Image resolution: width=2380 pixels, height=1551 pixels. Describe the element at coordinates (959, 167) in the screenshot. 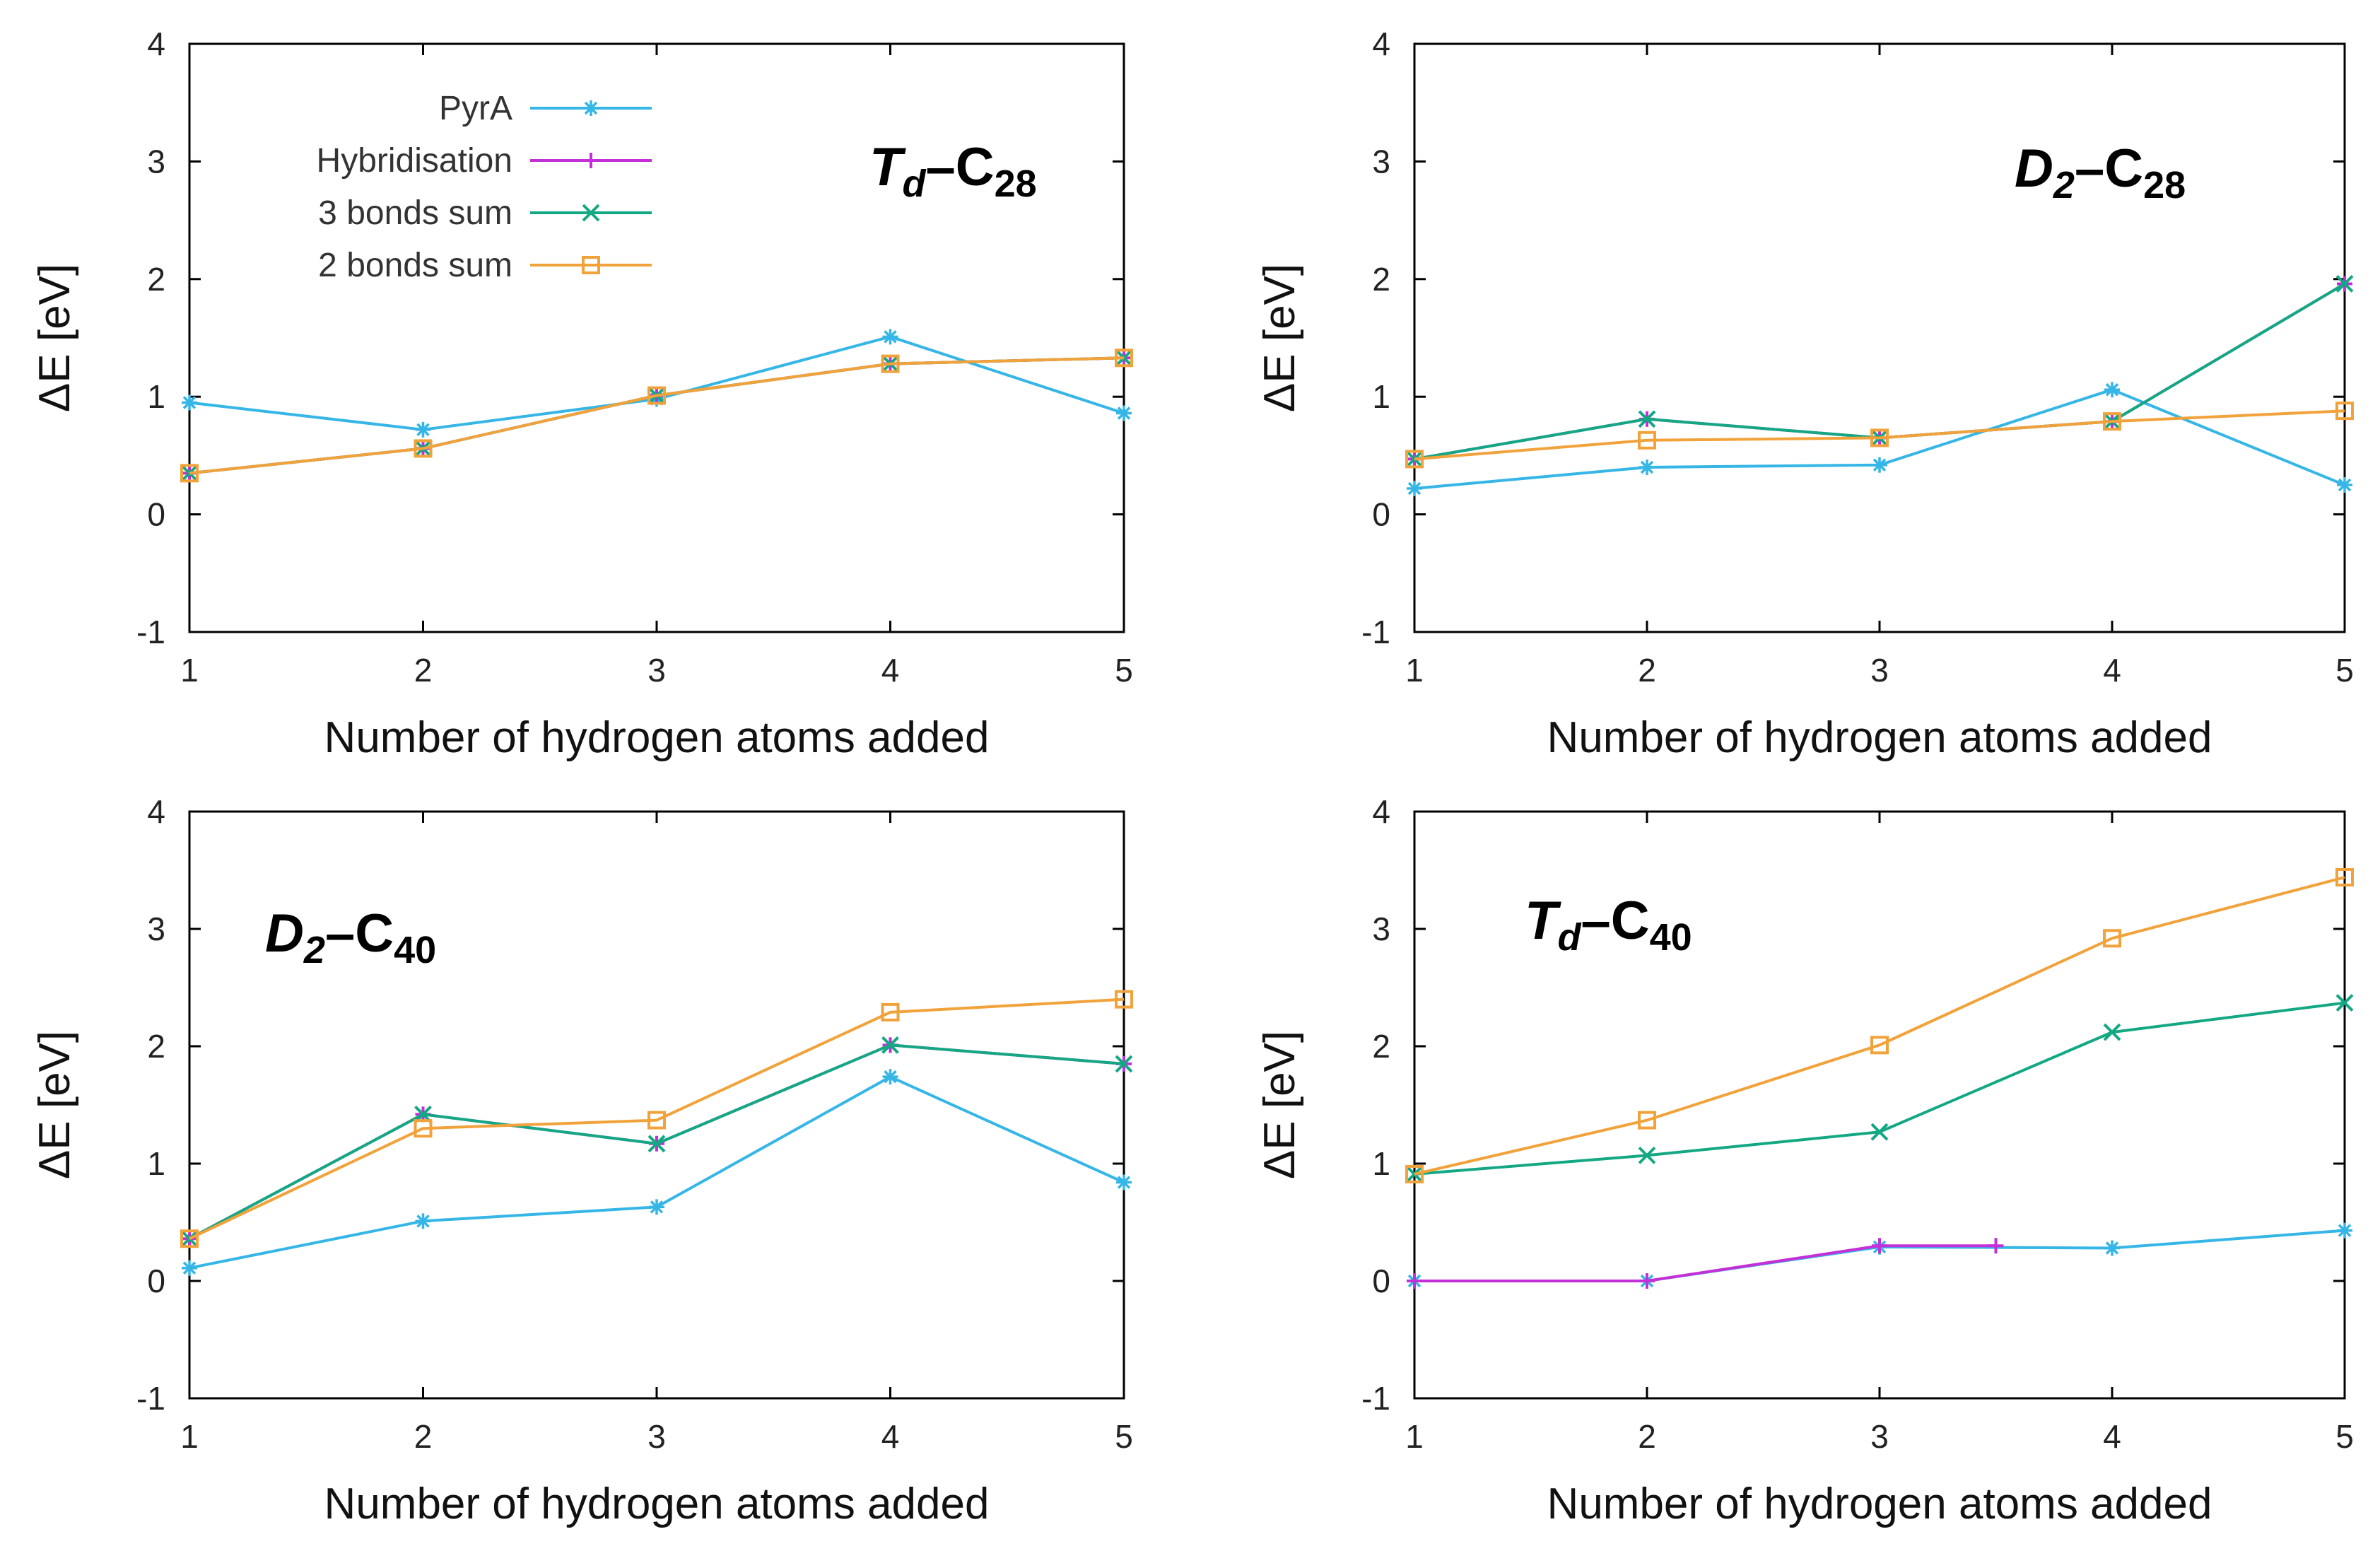

I see `panel-title-molecule: –C` at that location.